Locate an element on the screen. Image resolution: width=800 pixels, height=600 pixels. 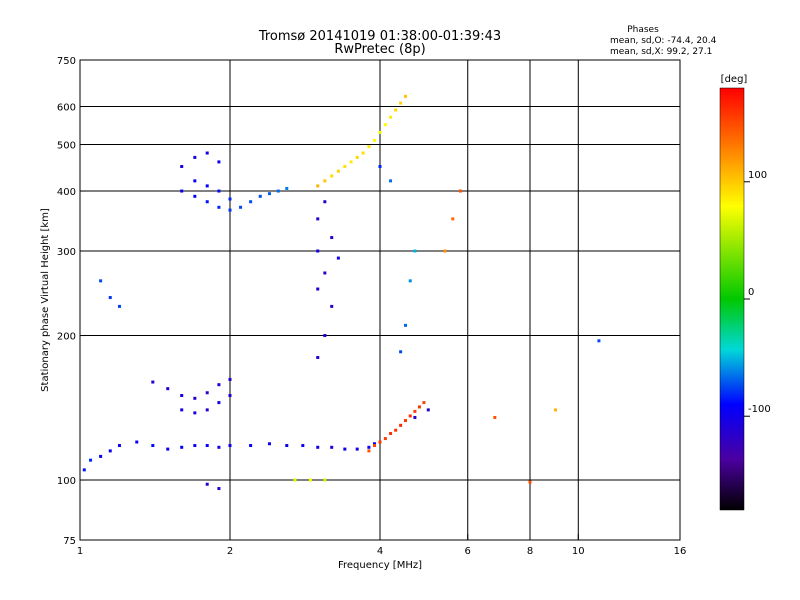
chart-subtitle: RwPretec (8p) is located at coordinates (379, 49).